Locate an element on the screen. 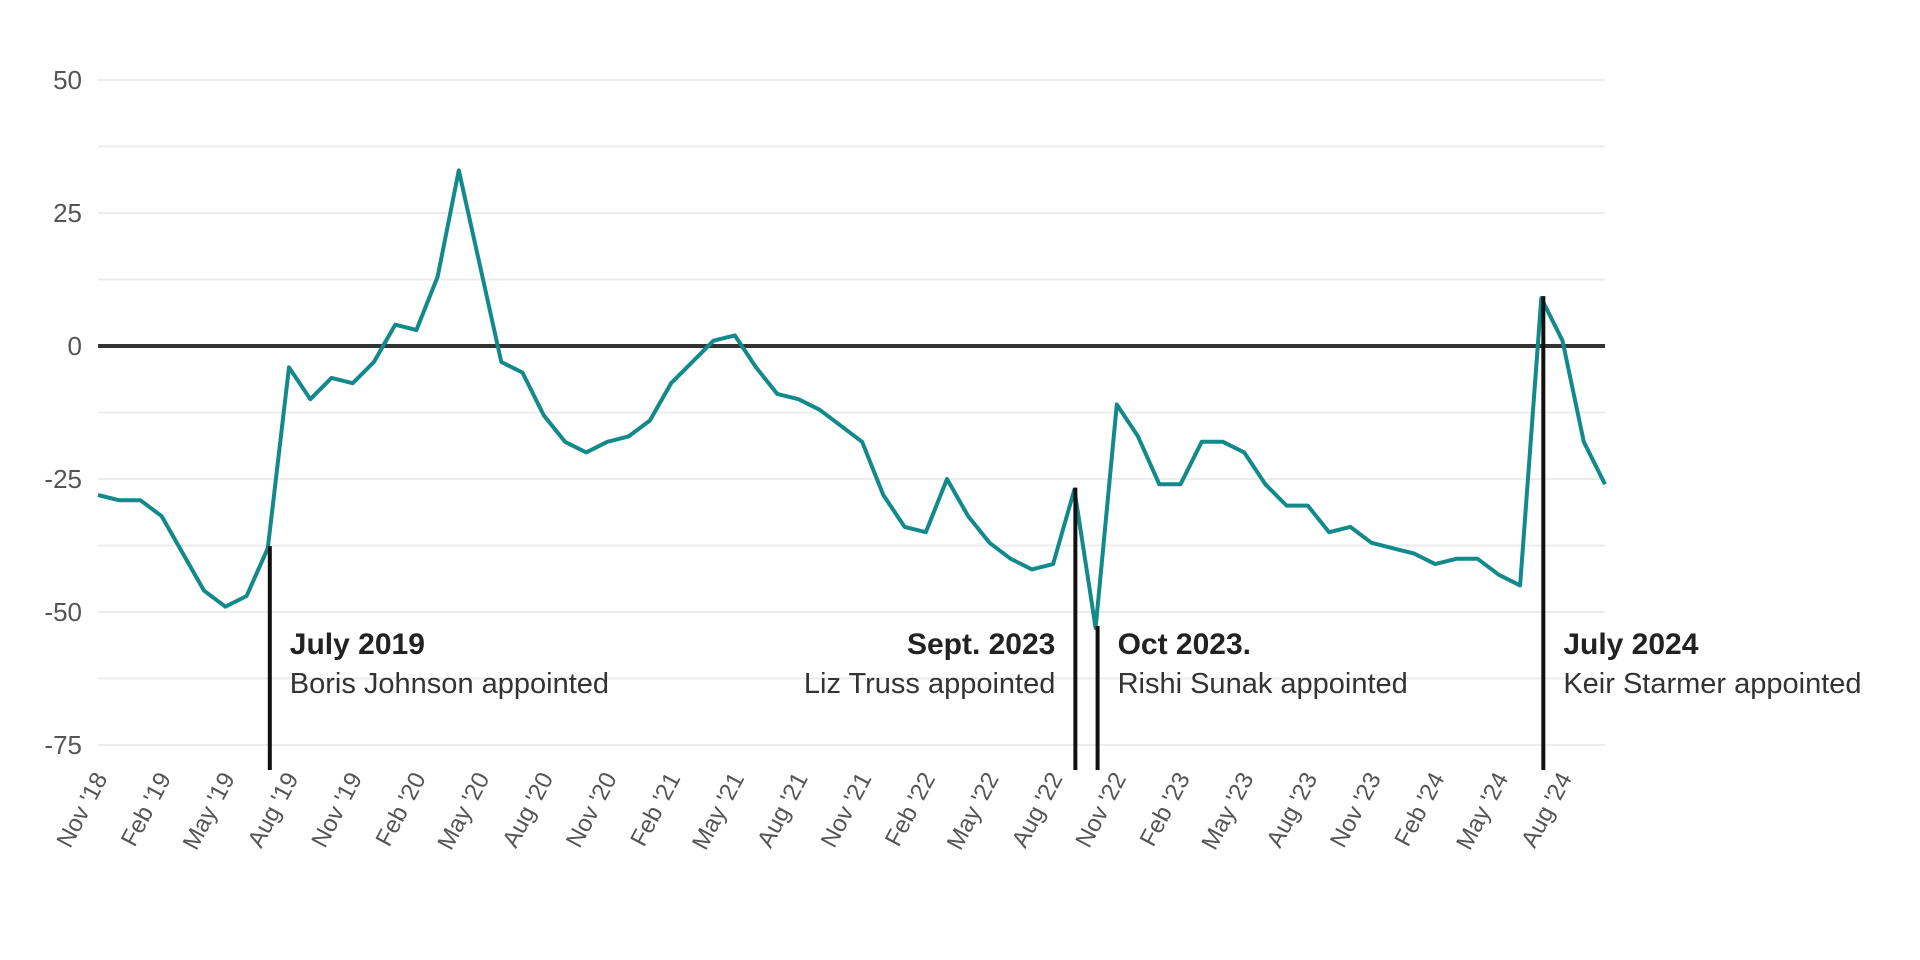 The width and height of the screenshot is (1920, 960). annotation-text: Liz Truss appointed is located at coordinates (929, 684).